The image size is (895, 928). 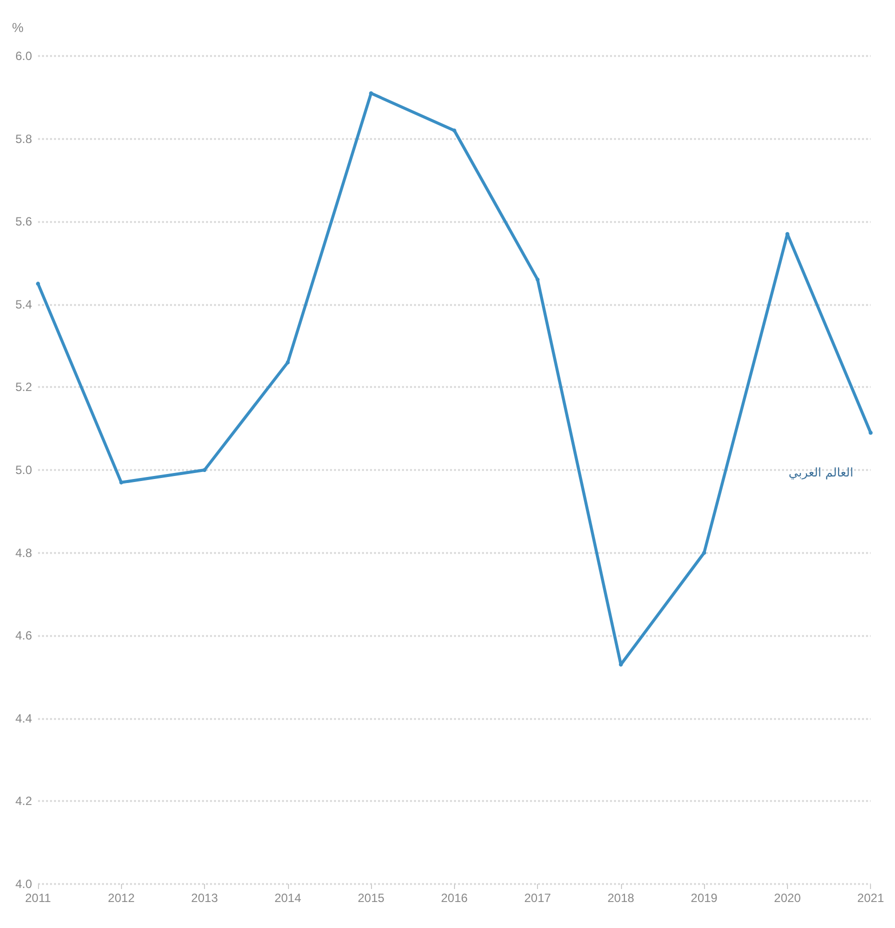 What do you see at coordinates (23, 221) in the screenshot?
I see `y-tick-label: 5.6` at bounding box center [23, 221].